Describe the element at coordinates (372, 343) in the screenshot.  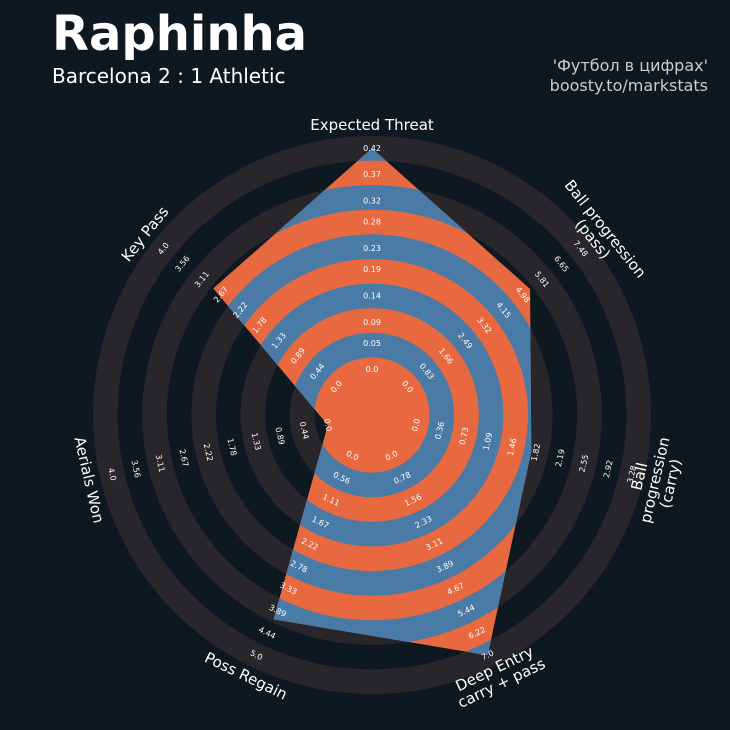
I see `tick-label: 0.05` at that location.